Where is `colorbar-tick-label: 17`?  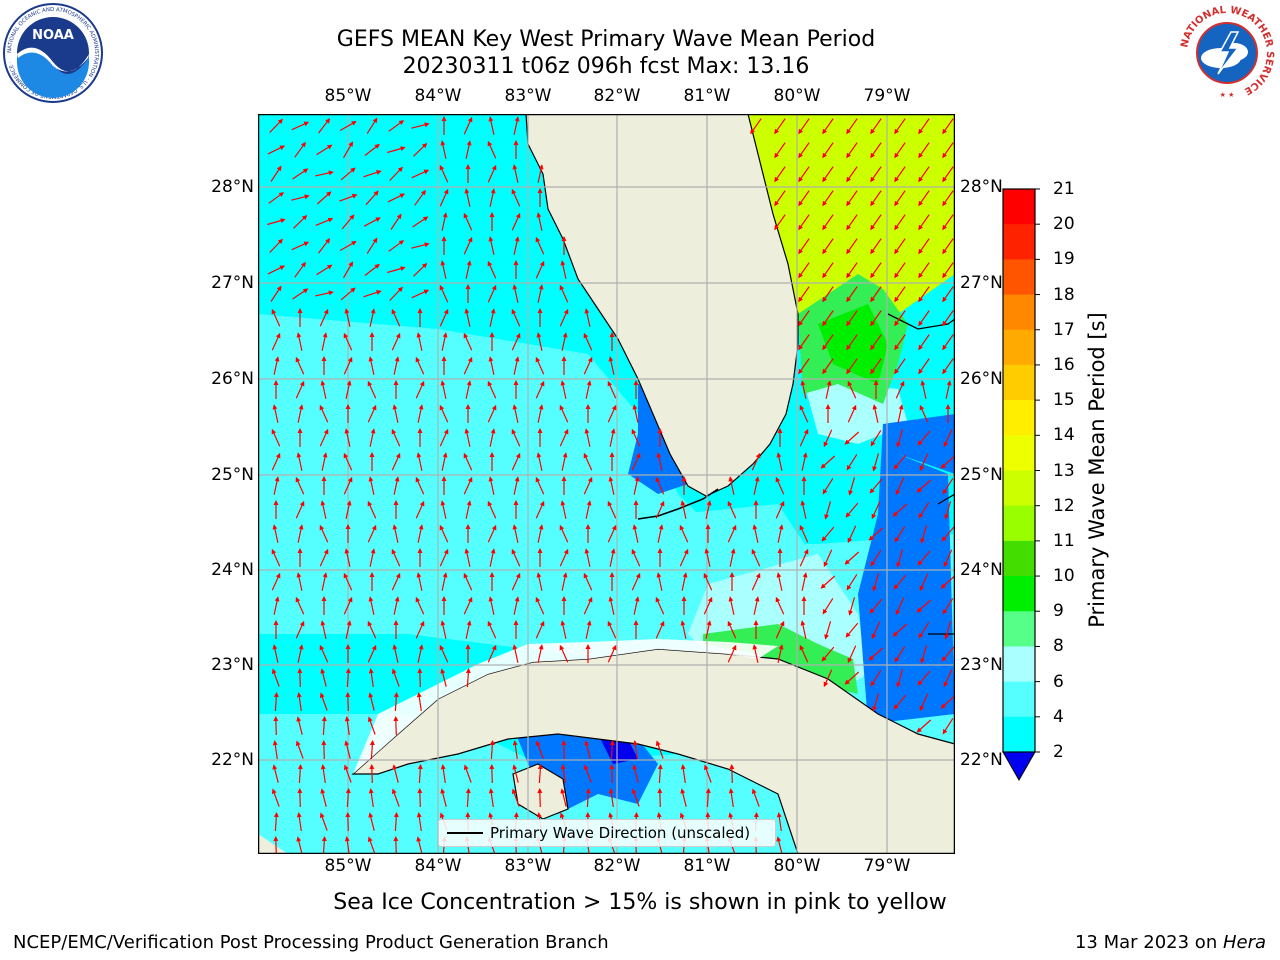 colorbar-tick-label: 17 is located at coordinates (1064, 329).